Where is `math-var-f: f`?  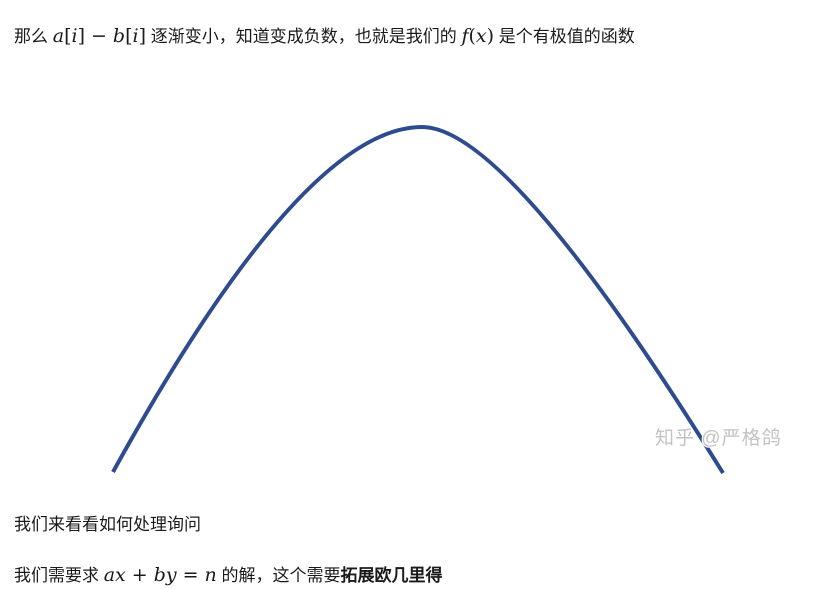 math-var-f: f is located at coordinates (465, 36).